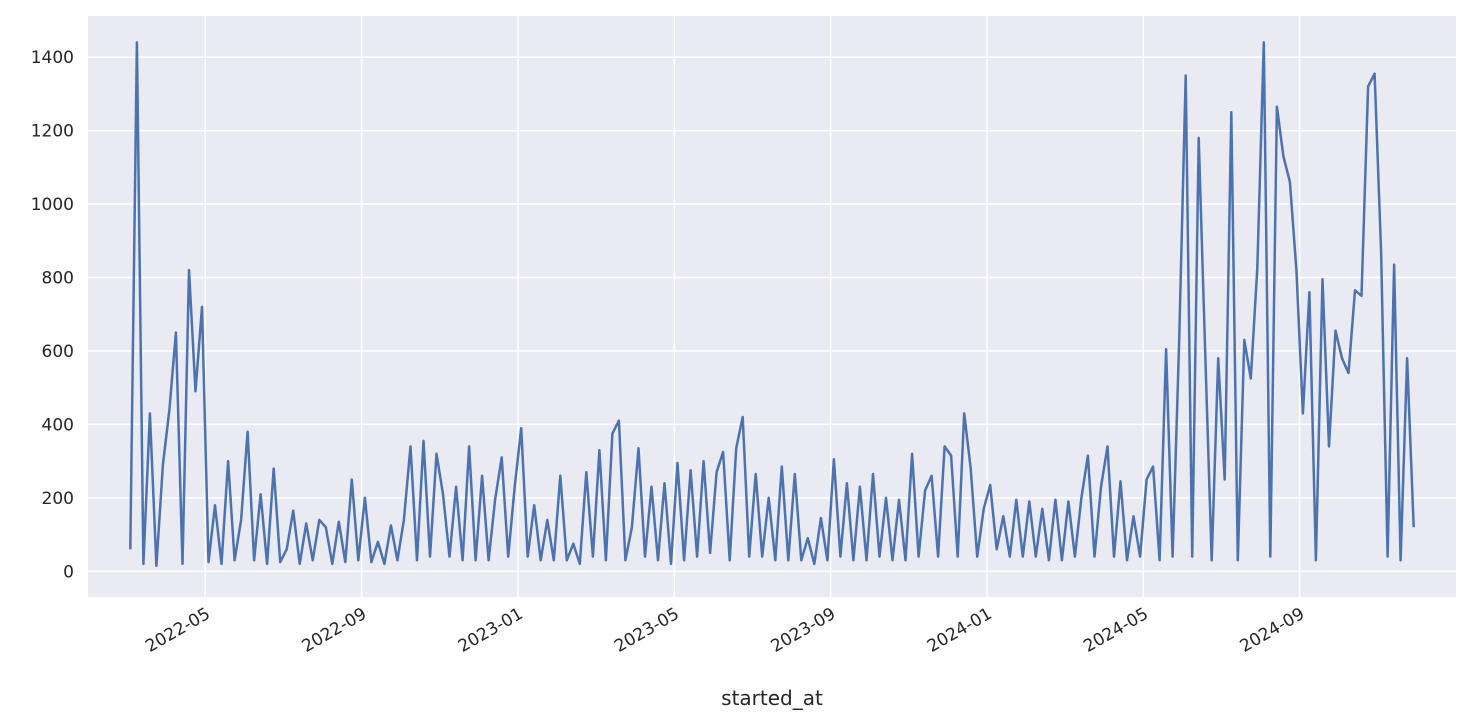  Describe the element at coordinates (335, 630) in the screenshot. I see `x-tick-label: 2022-09` at that location.